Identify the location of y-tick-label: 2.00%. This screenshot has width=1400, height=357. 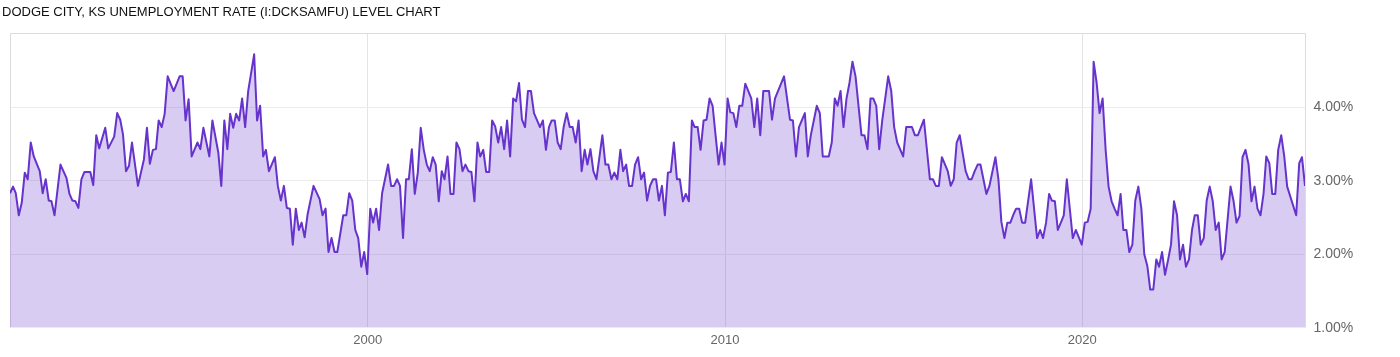
(1333, 253).